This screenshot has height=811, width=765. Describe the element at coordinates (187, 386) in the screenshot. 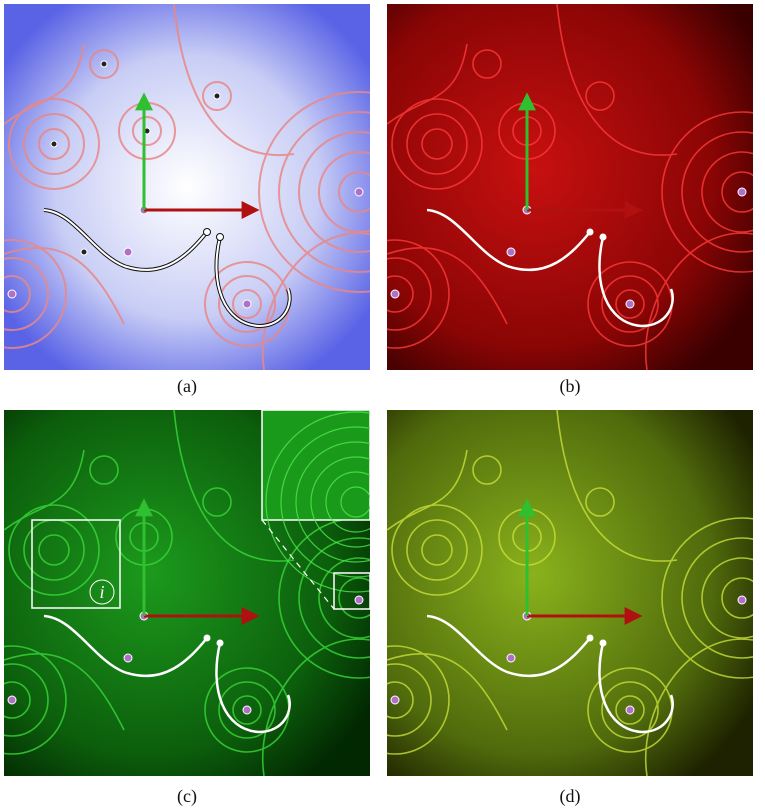

I see `caption-a: (a)` at that location.